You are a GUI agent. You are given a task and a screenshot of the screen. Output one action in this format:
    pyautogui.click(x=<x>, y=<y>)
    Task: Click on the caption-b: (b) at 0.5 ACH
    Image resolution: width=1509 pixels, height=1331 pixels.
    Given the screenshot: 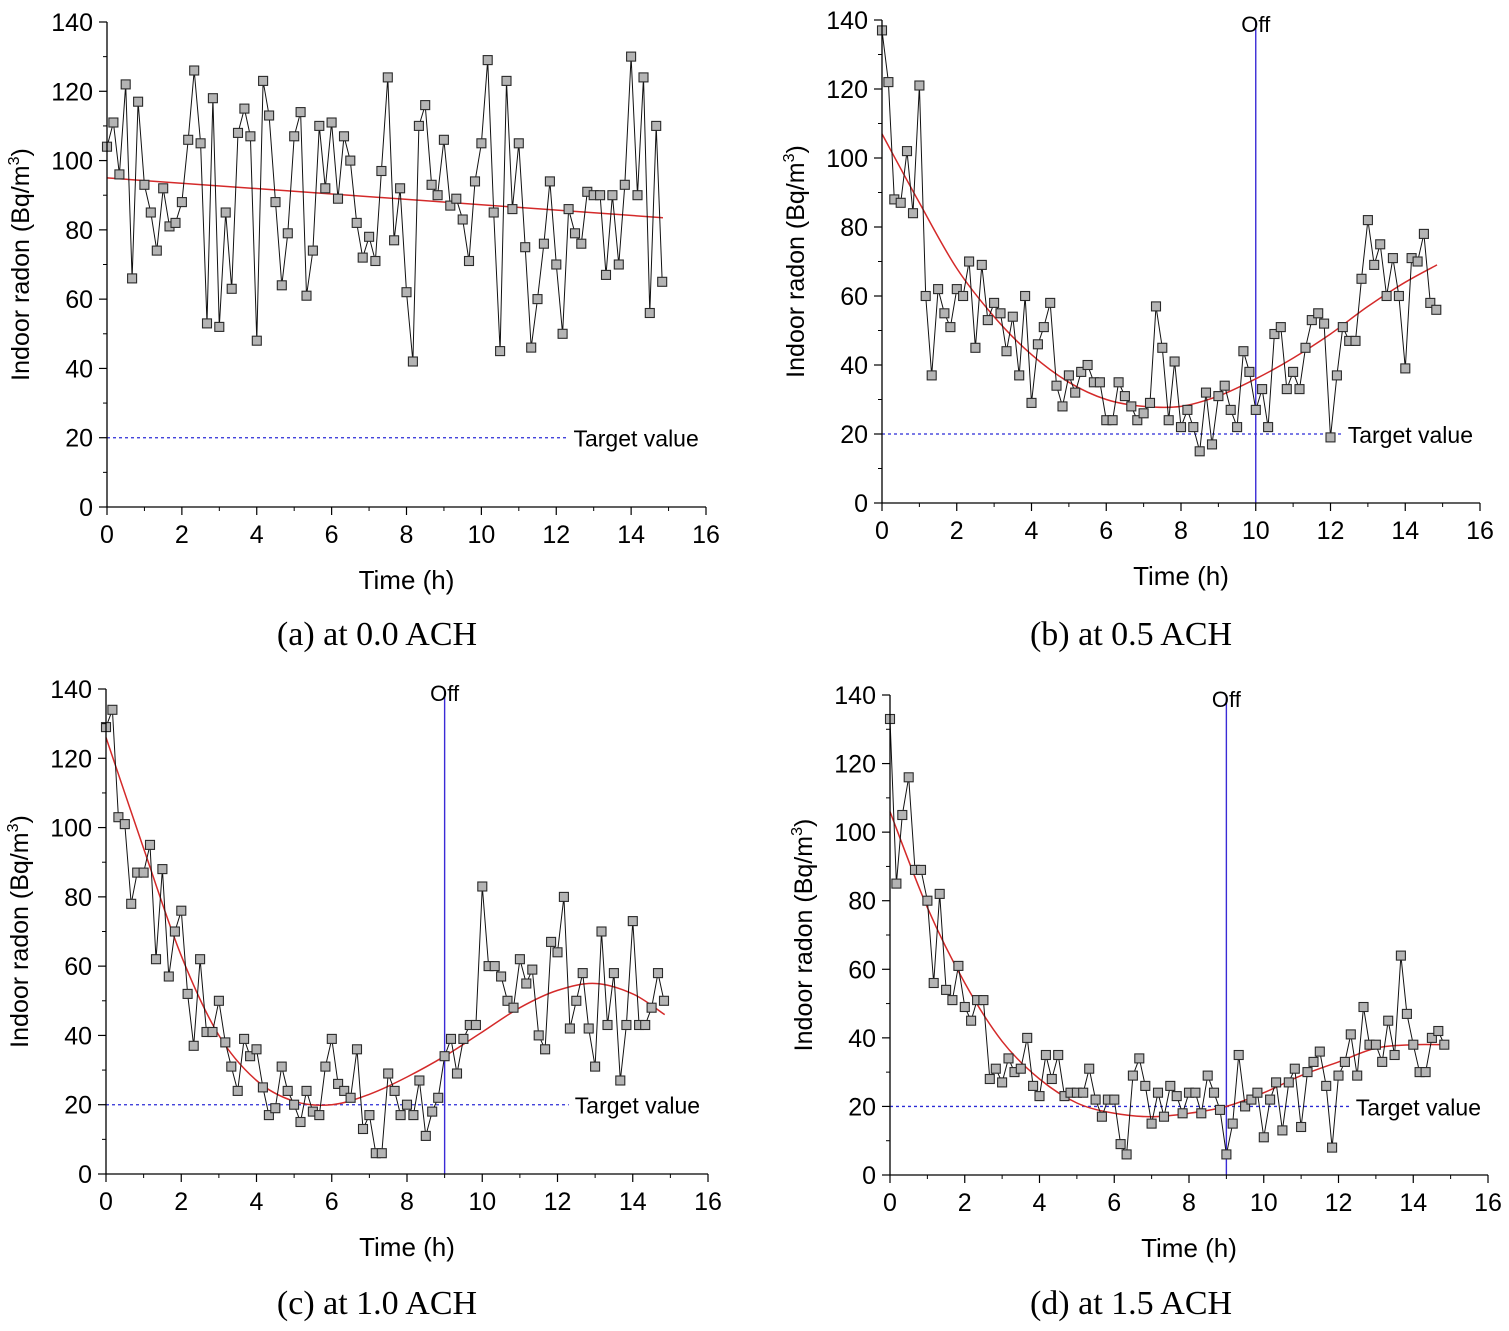 What is the action you would take?
    pyautogui.click(x=1131, y=634)
    